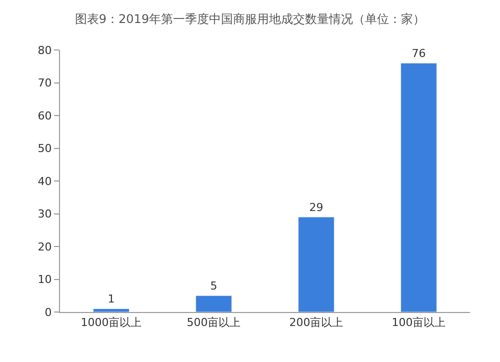  I want to click on y-tick-label: 40, so click(45, 181).